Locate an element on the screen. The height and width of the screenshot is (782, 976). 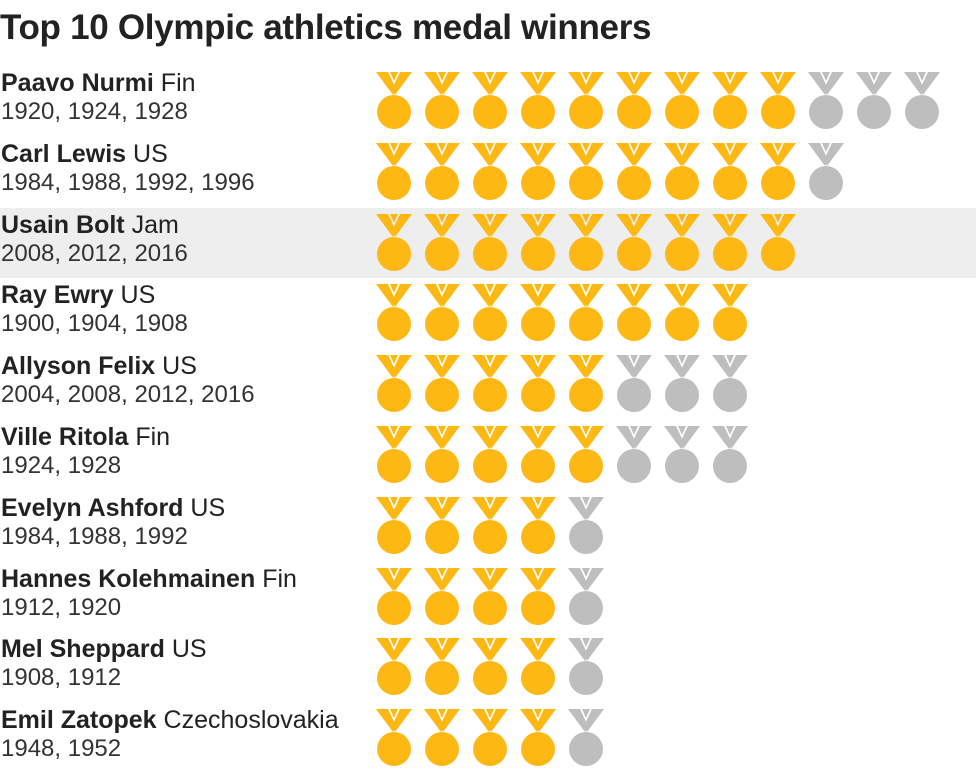
athlete-years: 1912, 1920 is located at coordinates (61, 607).